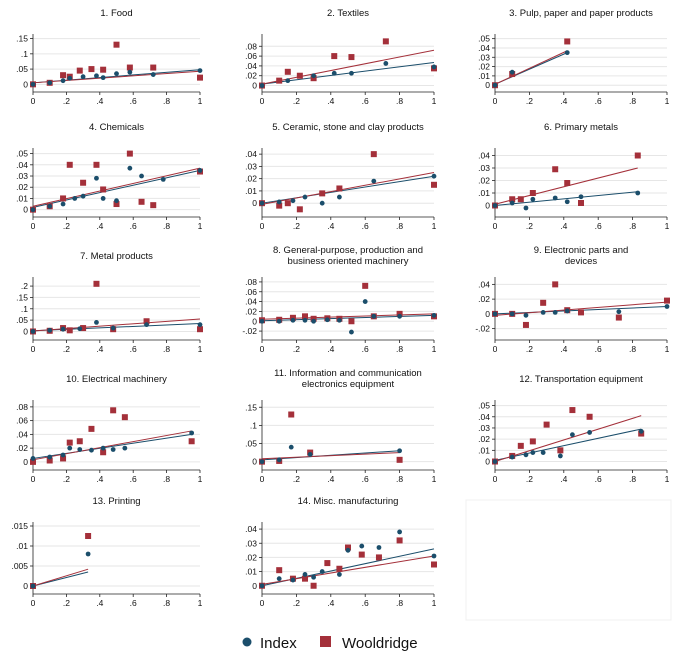  I want to click on y-tick-label: .05, so click(484, 39).